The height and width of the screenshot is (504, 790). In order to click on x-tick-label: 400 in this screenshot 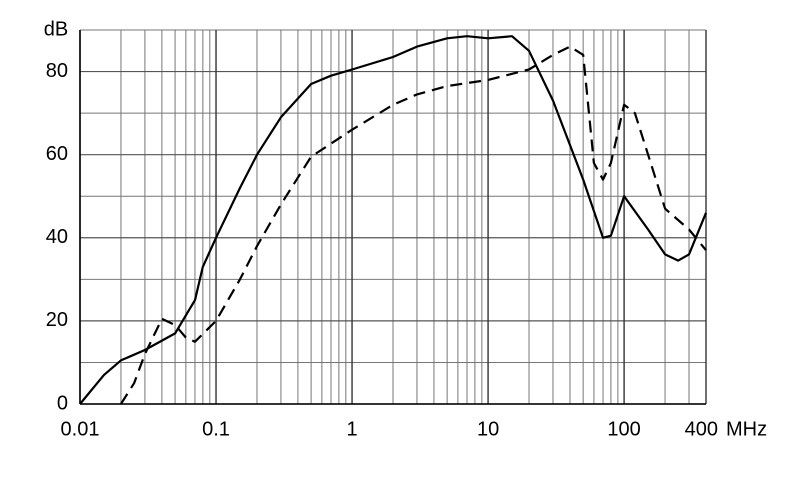, I will do `click(701, 429)`.